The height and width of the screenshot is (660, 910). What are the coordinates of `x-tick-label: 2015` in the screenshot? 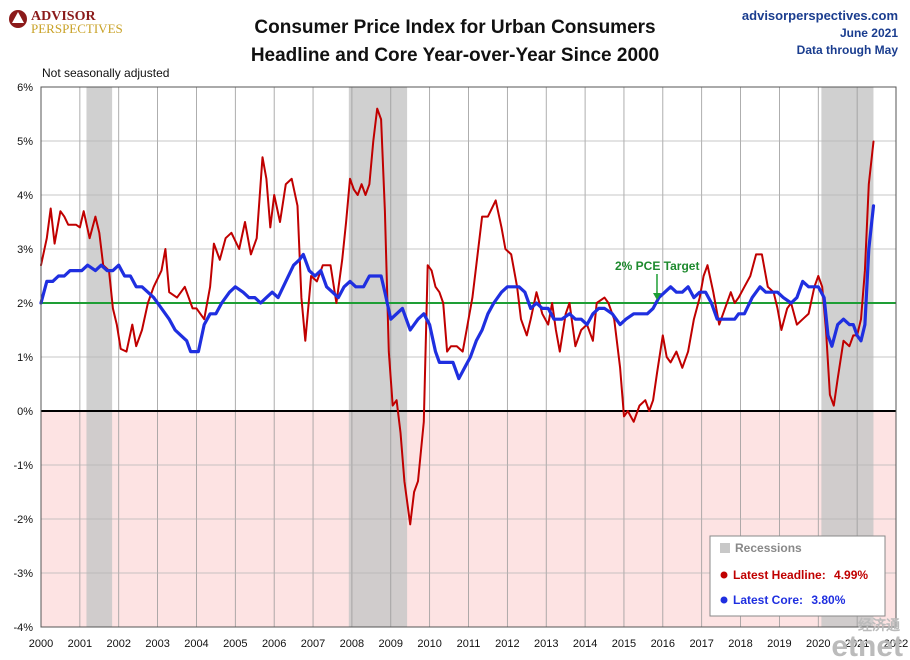 It's located at (624, 644).